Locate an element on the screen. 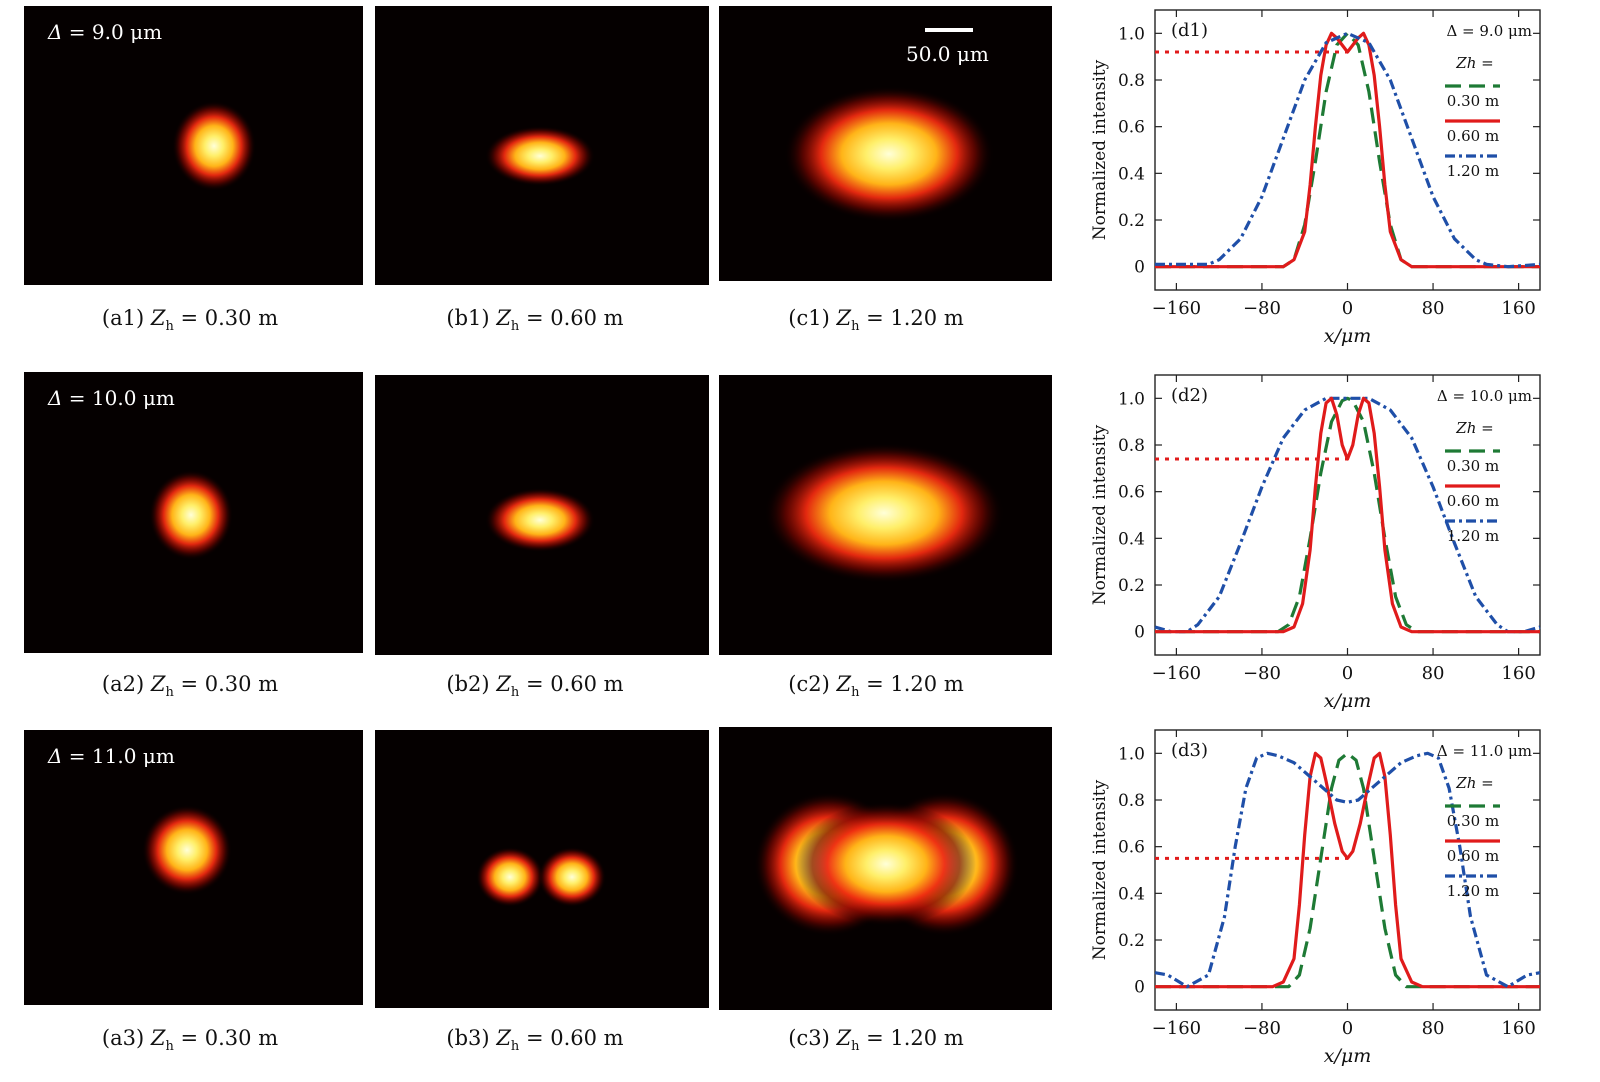 Image resolution: width=1600 pixels, height=1082 pixels. beam-image-a1: Δ = 9.0 μm is located at coordinates (193, 145).